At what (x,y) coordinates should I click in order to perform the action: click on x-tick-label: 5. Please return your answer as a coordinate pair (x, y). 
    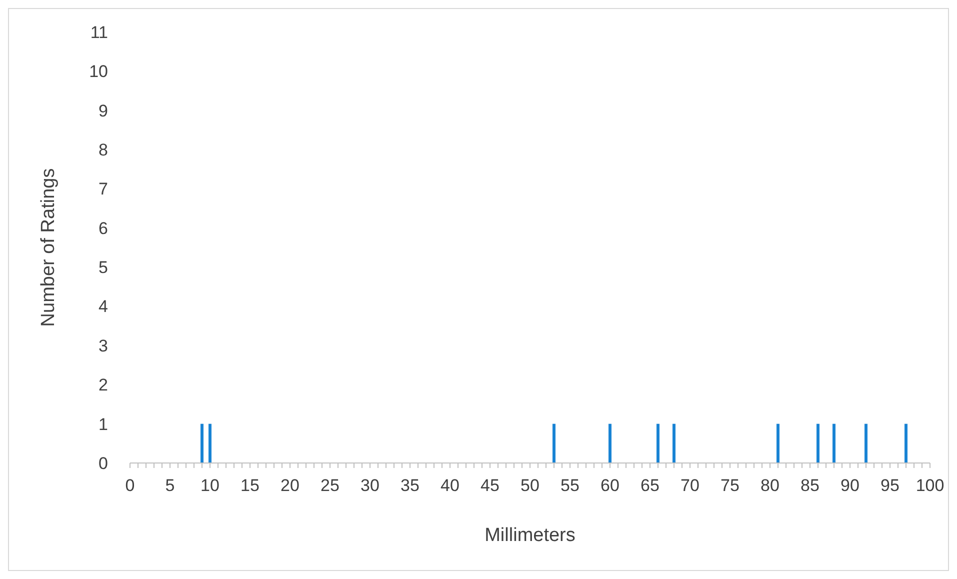
    Looking at the image, I should click on (170, 485).